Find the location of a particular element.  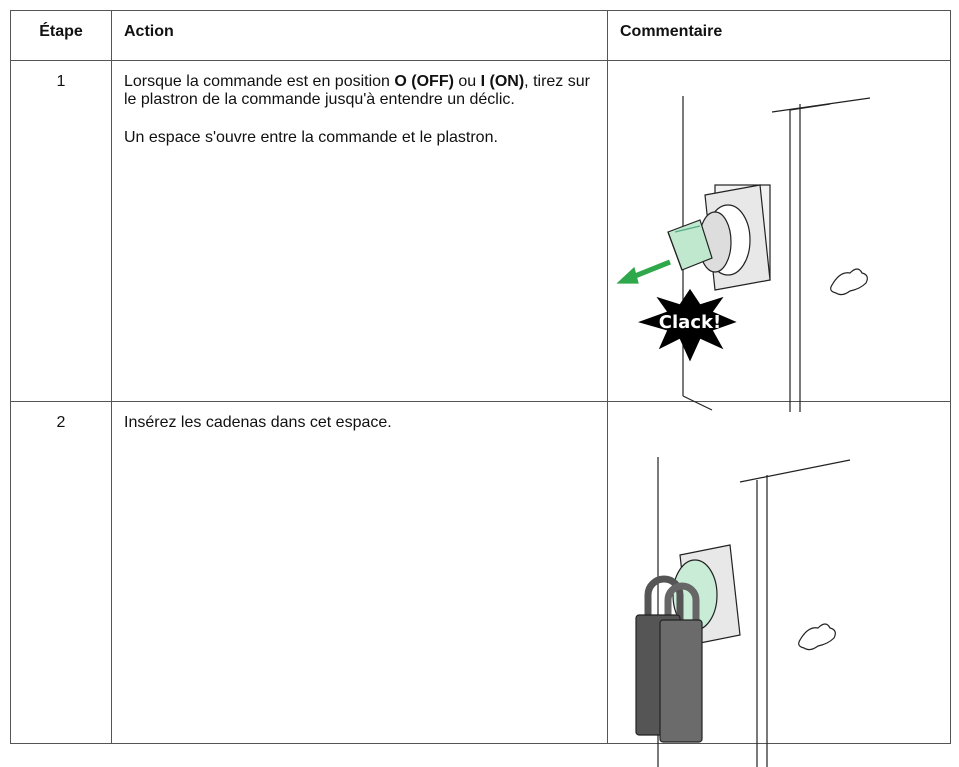

bold-text: I (ON) is located at coordinates (502, 81).